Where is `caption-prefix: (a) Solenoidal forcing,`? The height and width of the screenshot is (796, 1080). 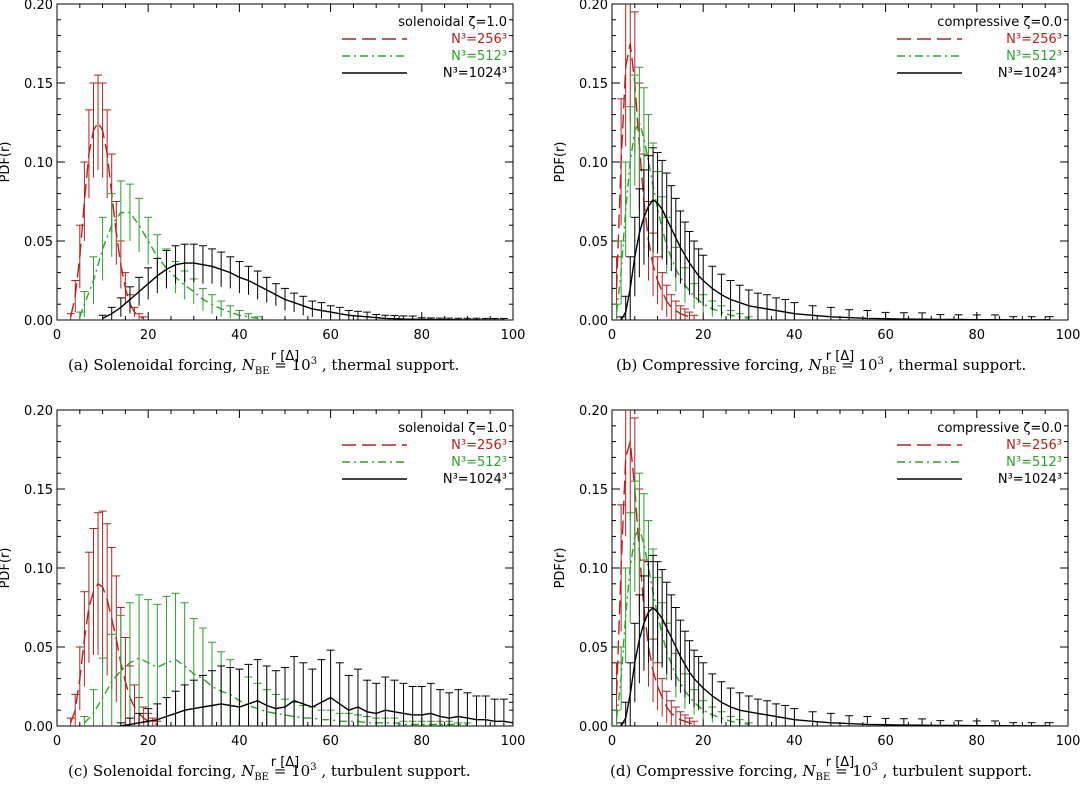
caption-prefix: (a) Solenoidal forcing, is located at coordinates (155, 365).